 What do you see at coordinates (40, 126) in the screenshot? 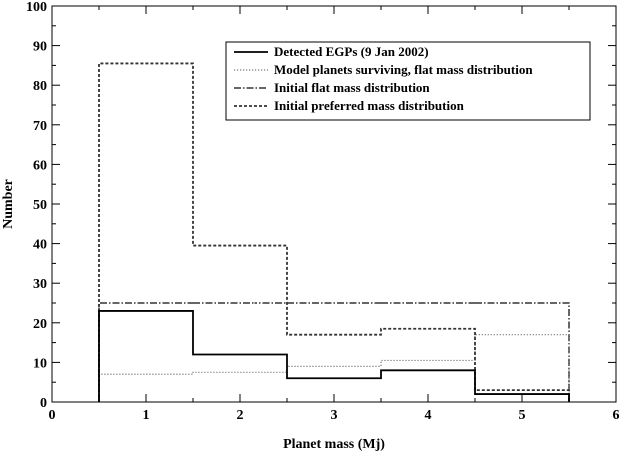
I see `y-tick-label: 70` at bounding box center [40, 126].